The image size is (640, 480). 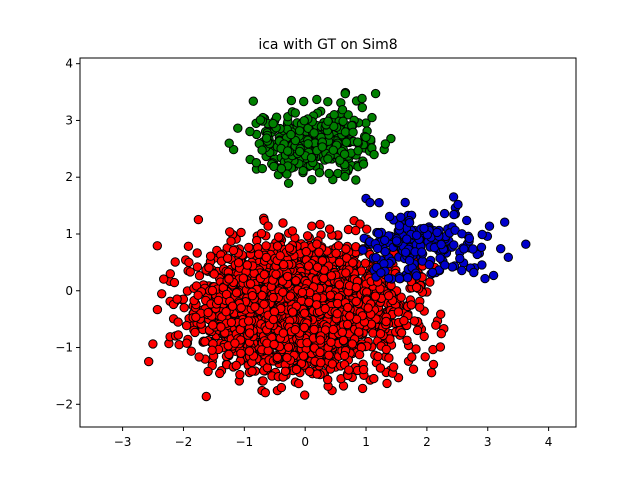 I want to click on x-tick-label: 4, so click(x=549, y=442).